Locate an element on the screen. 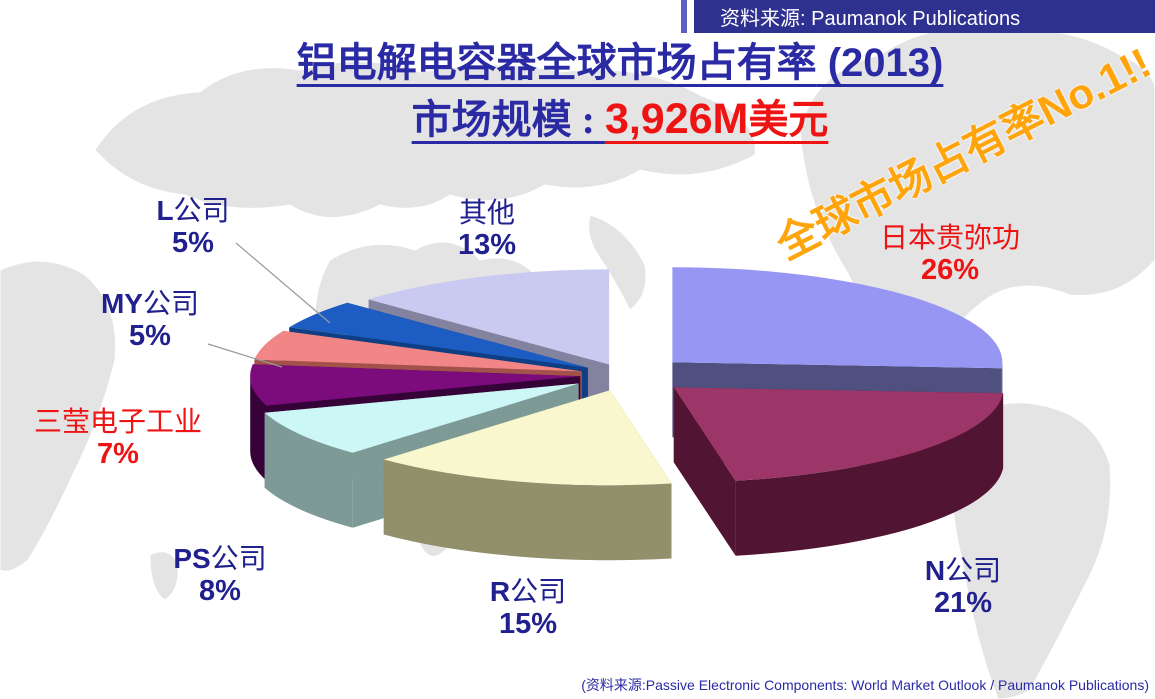  slice-label-name: PS公司 is located at coordinates (220, 559).